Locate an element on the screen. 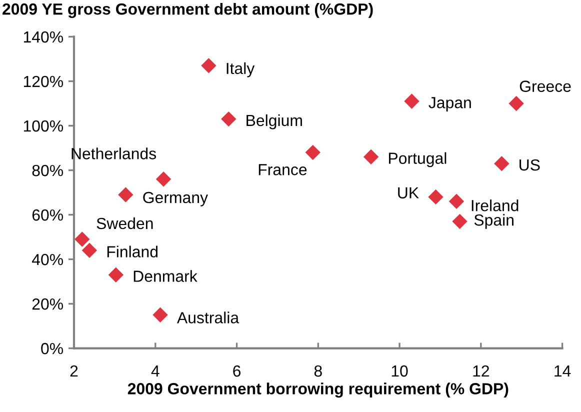  x-axis-title: 2009 Government borrowing requirement (% GDP) is located at coordinates (318, 390).